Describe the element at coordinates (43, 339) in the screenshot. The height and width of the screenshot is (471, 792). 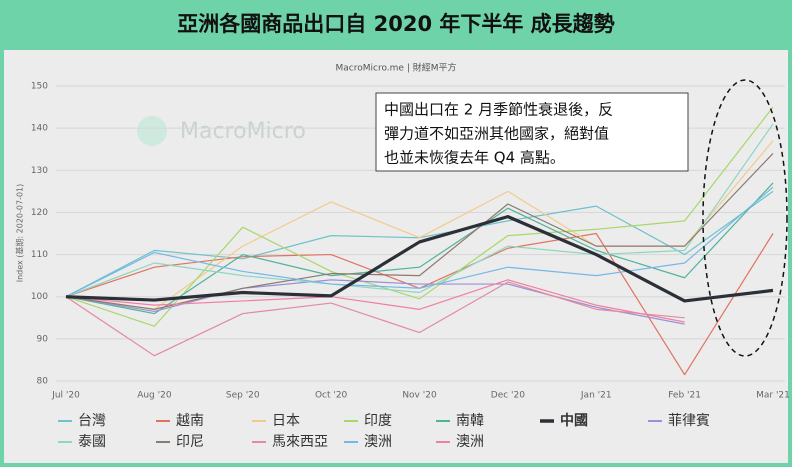
I see `y-tick-label: 90` at that location.